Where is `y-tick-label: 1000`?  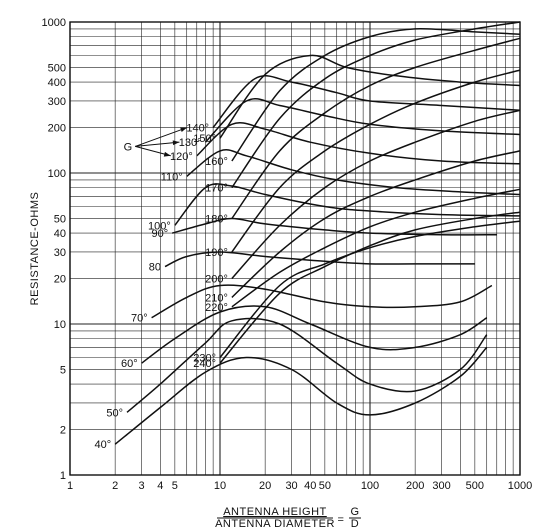 y-tick-label: 1000 is located at coordinates (54, 23).